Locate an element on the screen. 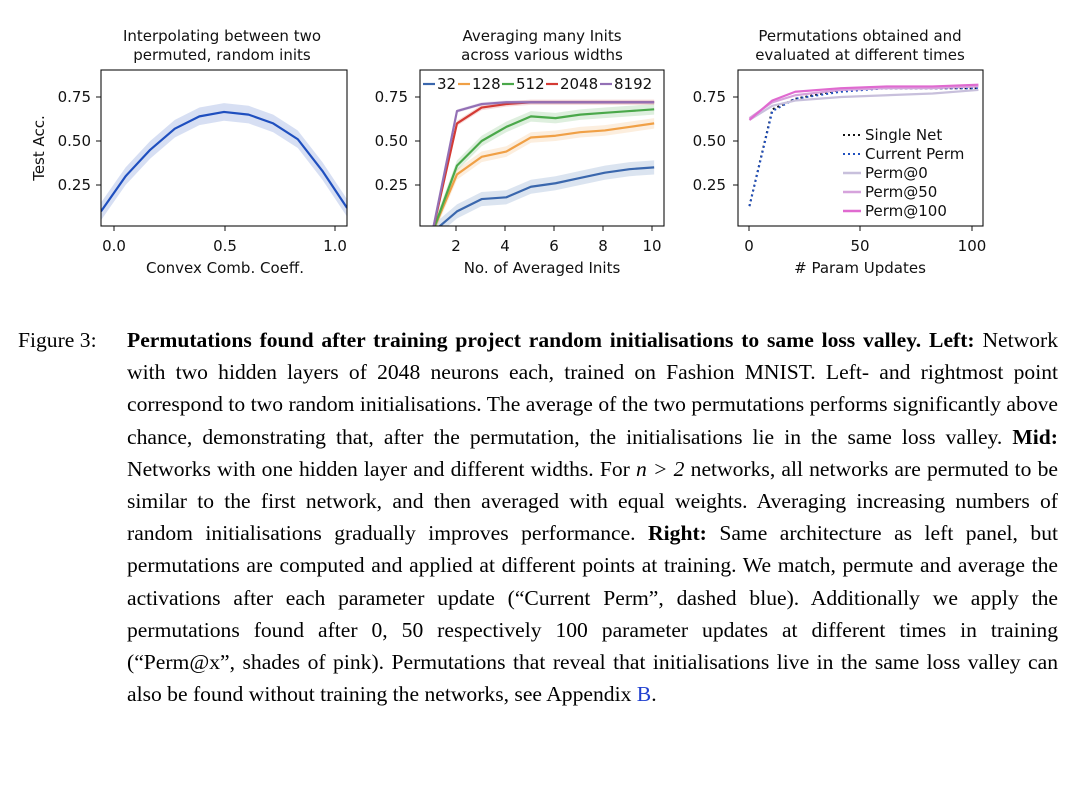 This screenshot has height=794, width=1080. appendix-link: B is located at coordinates (644, 694).